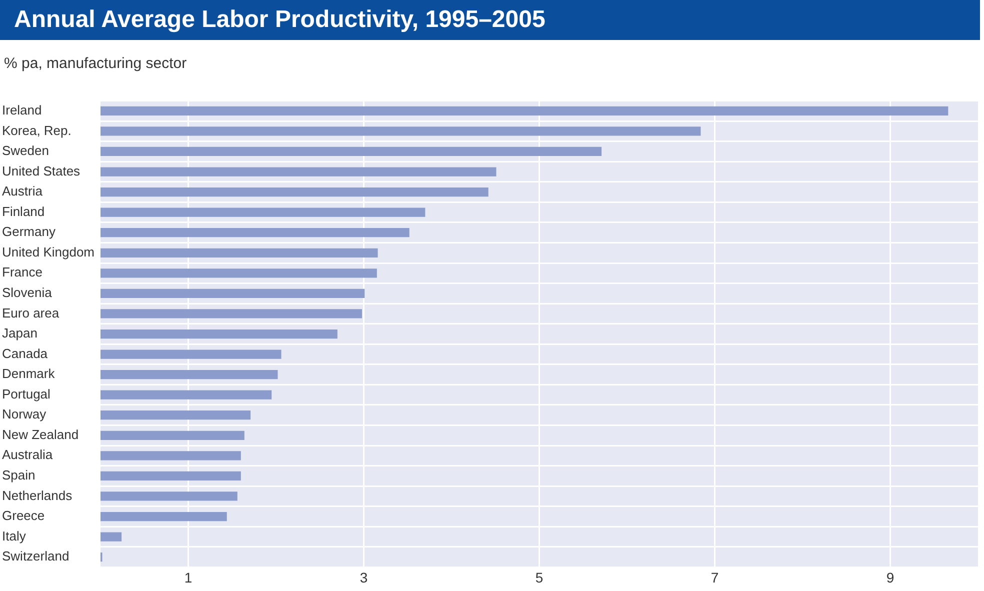  I want to click on y-tick-label: Korea, Rep., so click(37, 130).